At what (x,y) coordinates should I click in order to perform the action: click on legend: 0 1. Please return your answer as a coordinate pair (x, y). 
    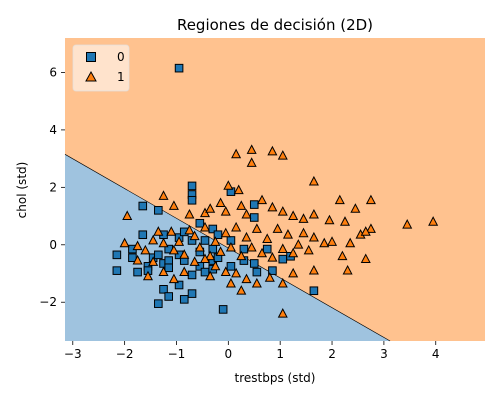
    Looking at the image, I should click on (101, 68).